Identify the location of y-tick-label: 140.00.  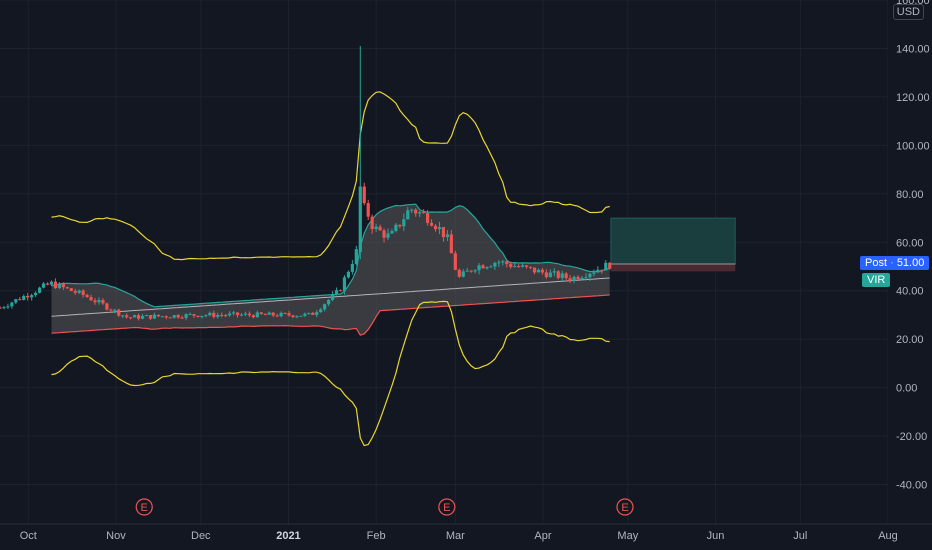
(913, 49).